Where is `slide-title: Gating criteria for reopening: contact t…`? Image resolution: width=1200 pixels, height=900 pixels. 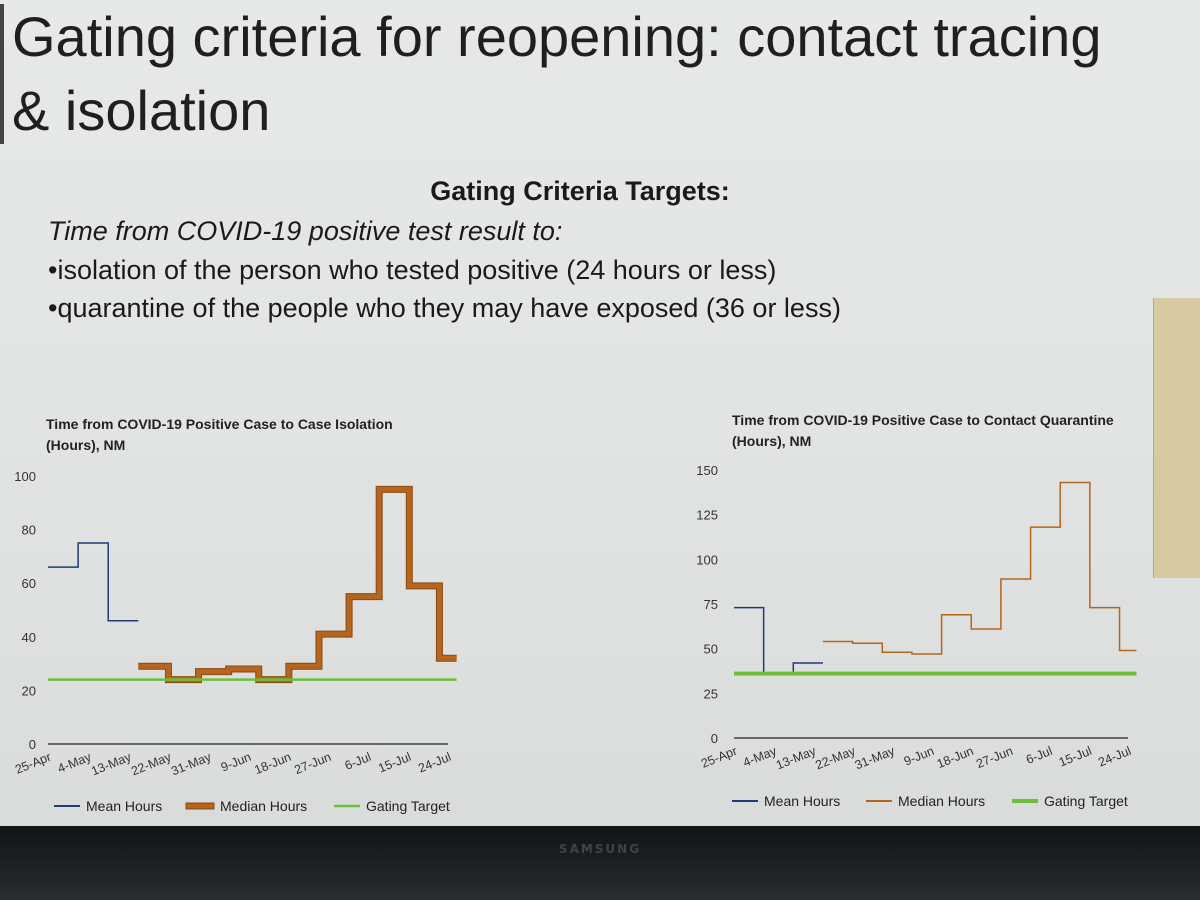 slide-title: Gating criteria for reopening: contact t… is located at coordinates (557, 73).